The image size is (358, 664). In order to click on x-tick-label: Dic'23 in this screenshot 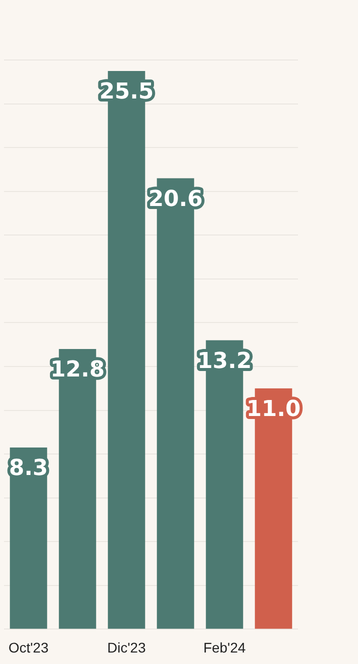, I will do `click(126, 647)`.